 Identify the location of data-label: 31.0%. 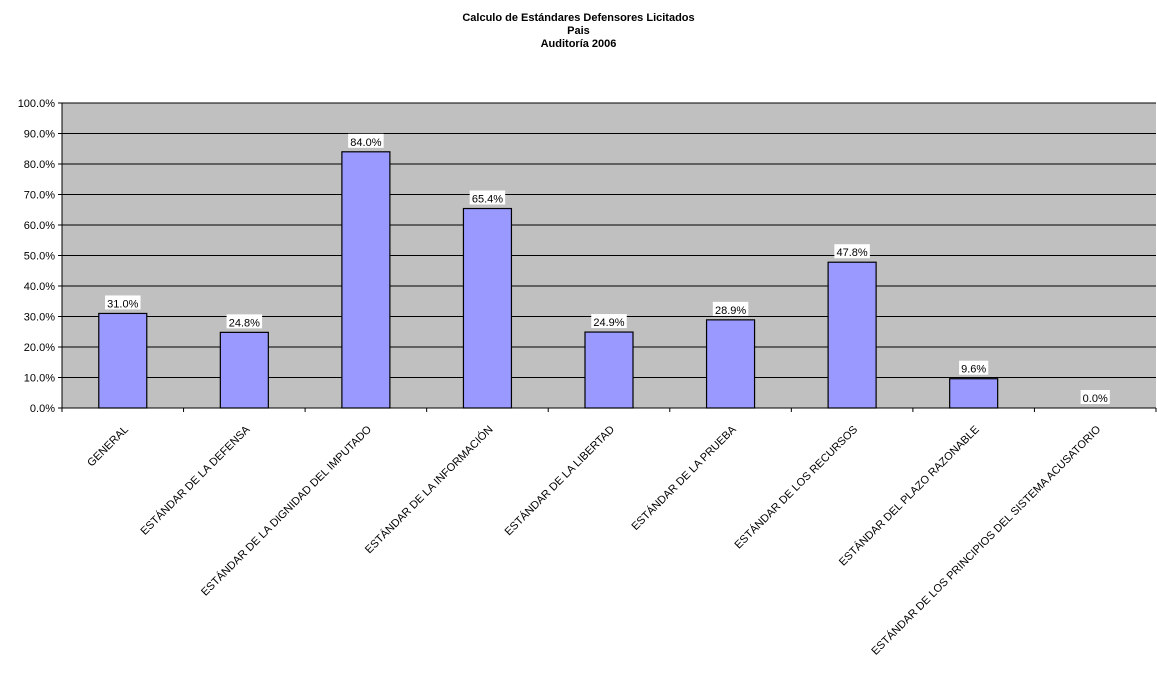
(122, 304).